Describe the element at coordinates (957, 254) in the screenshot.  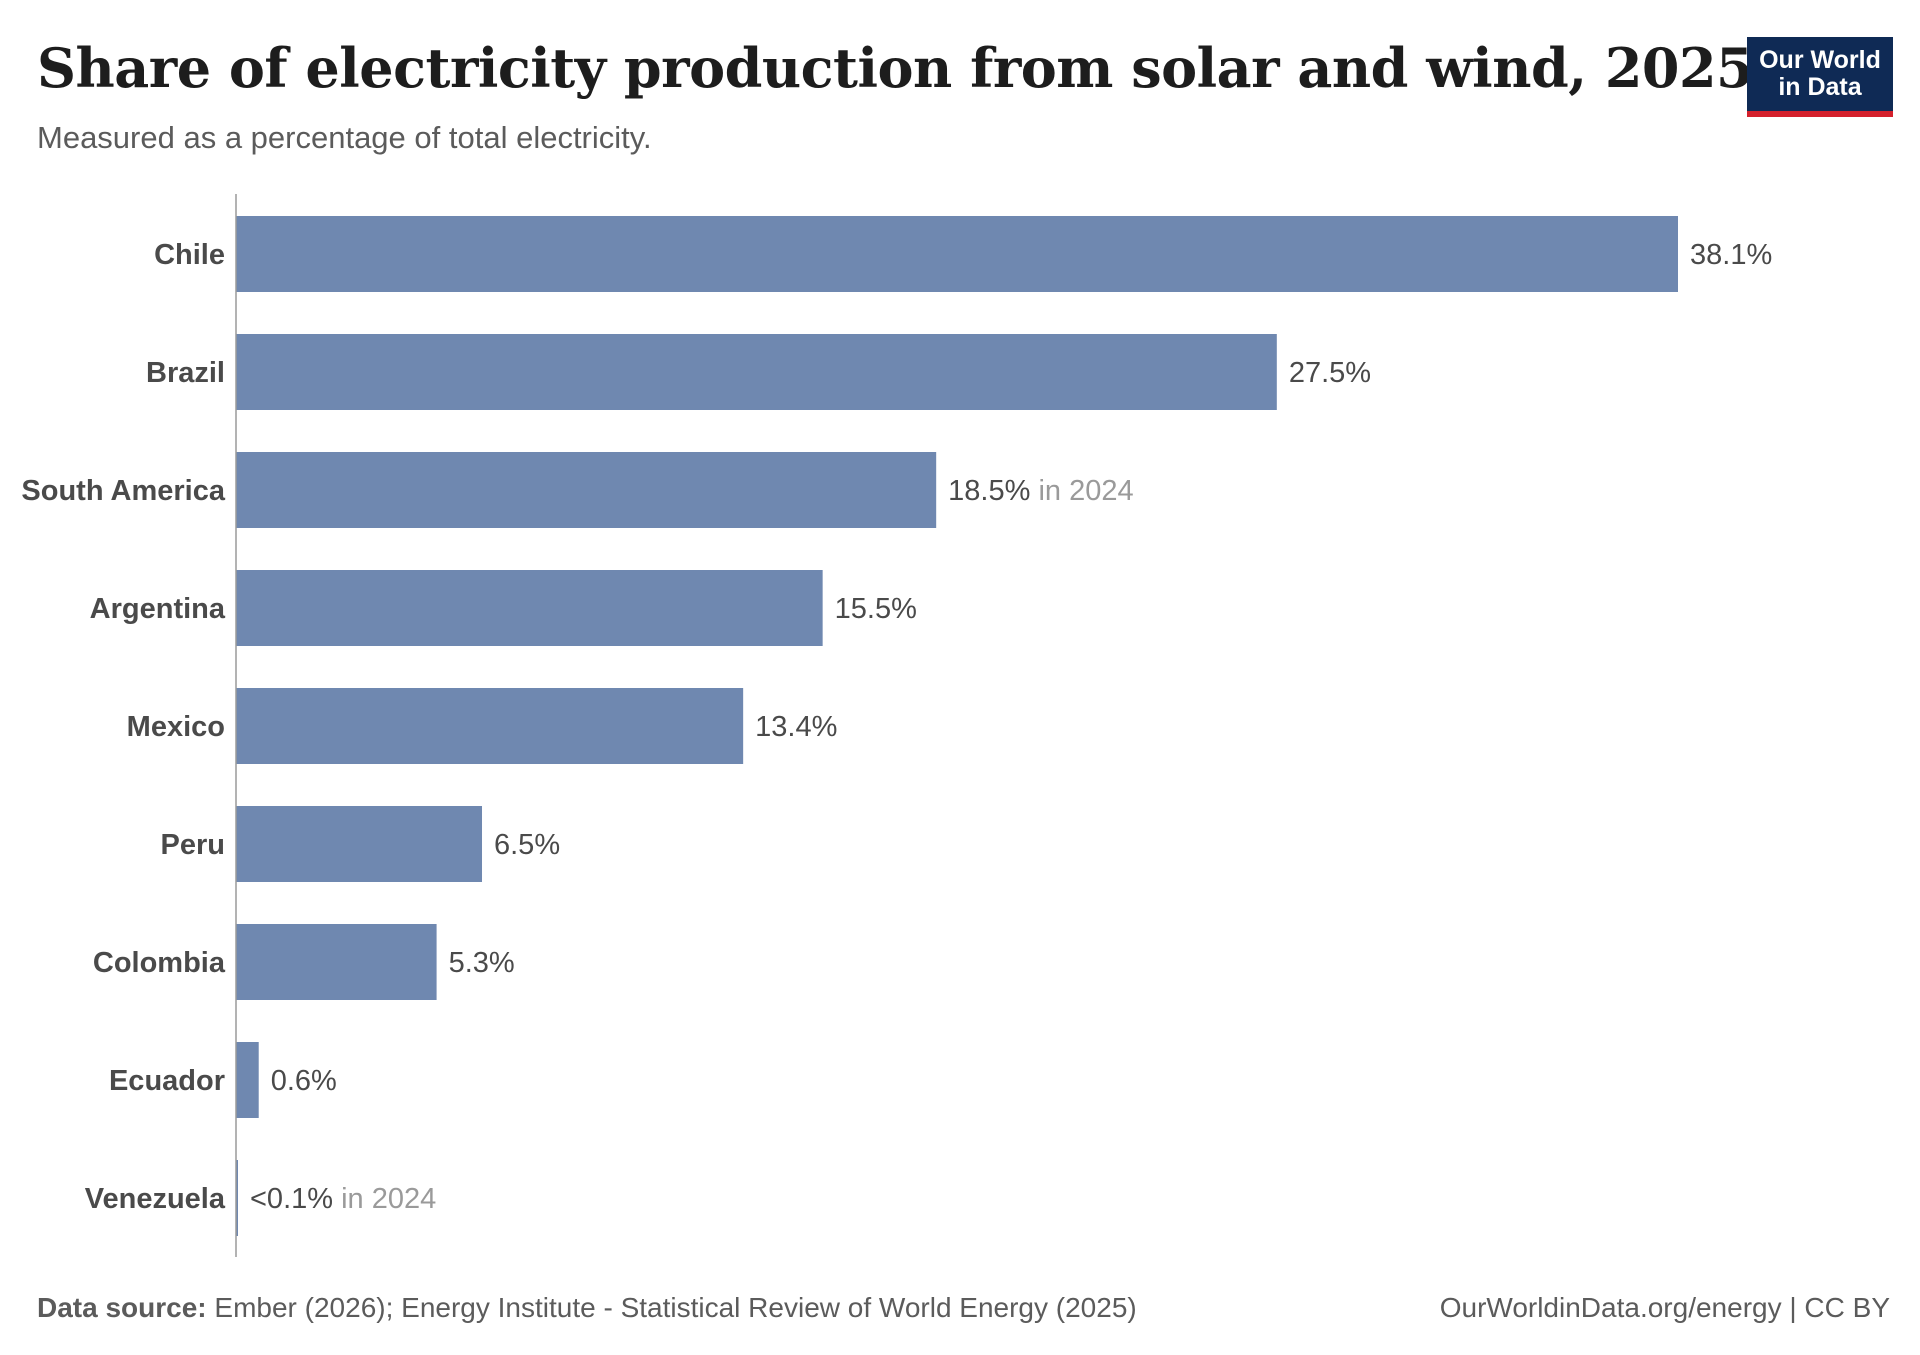
I see `bar-chile` at that location.